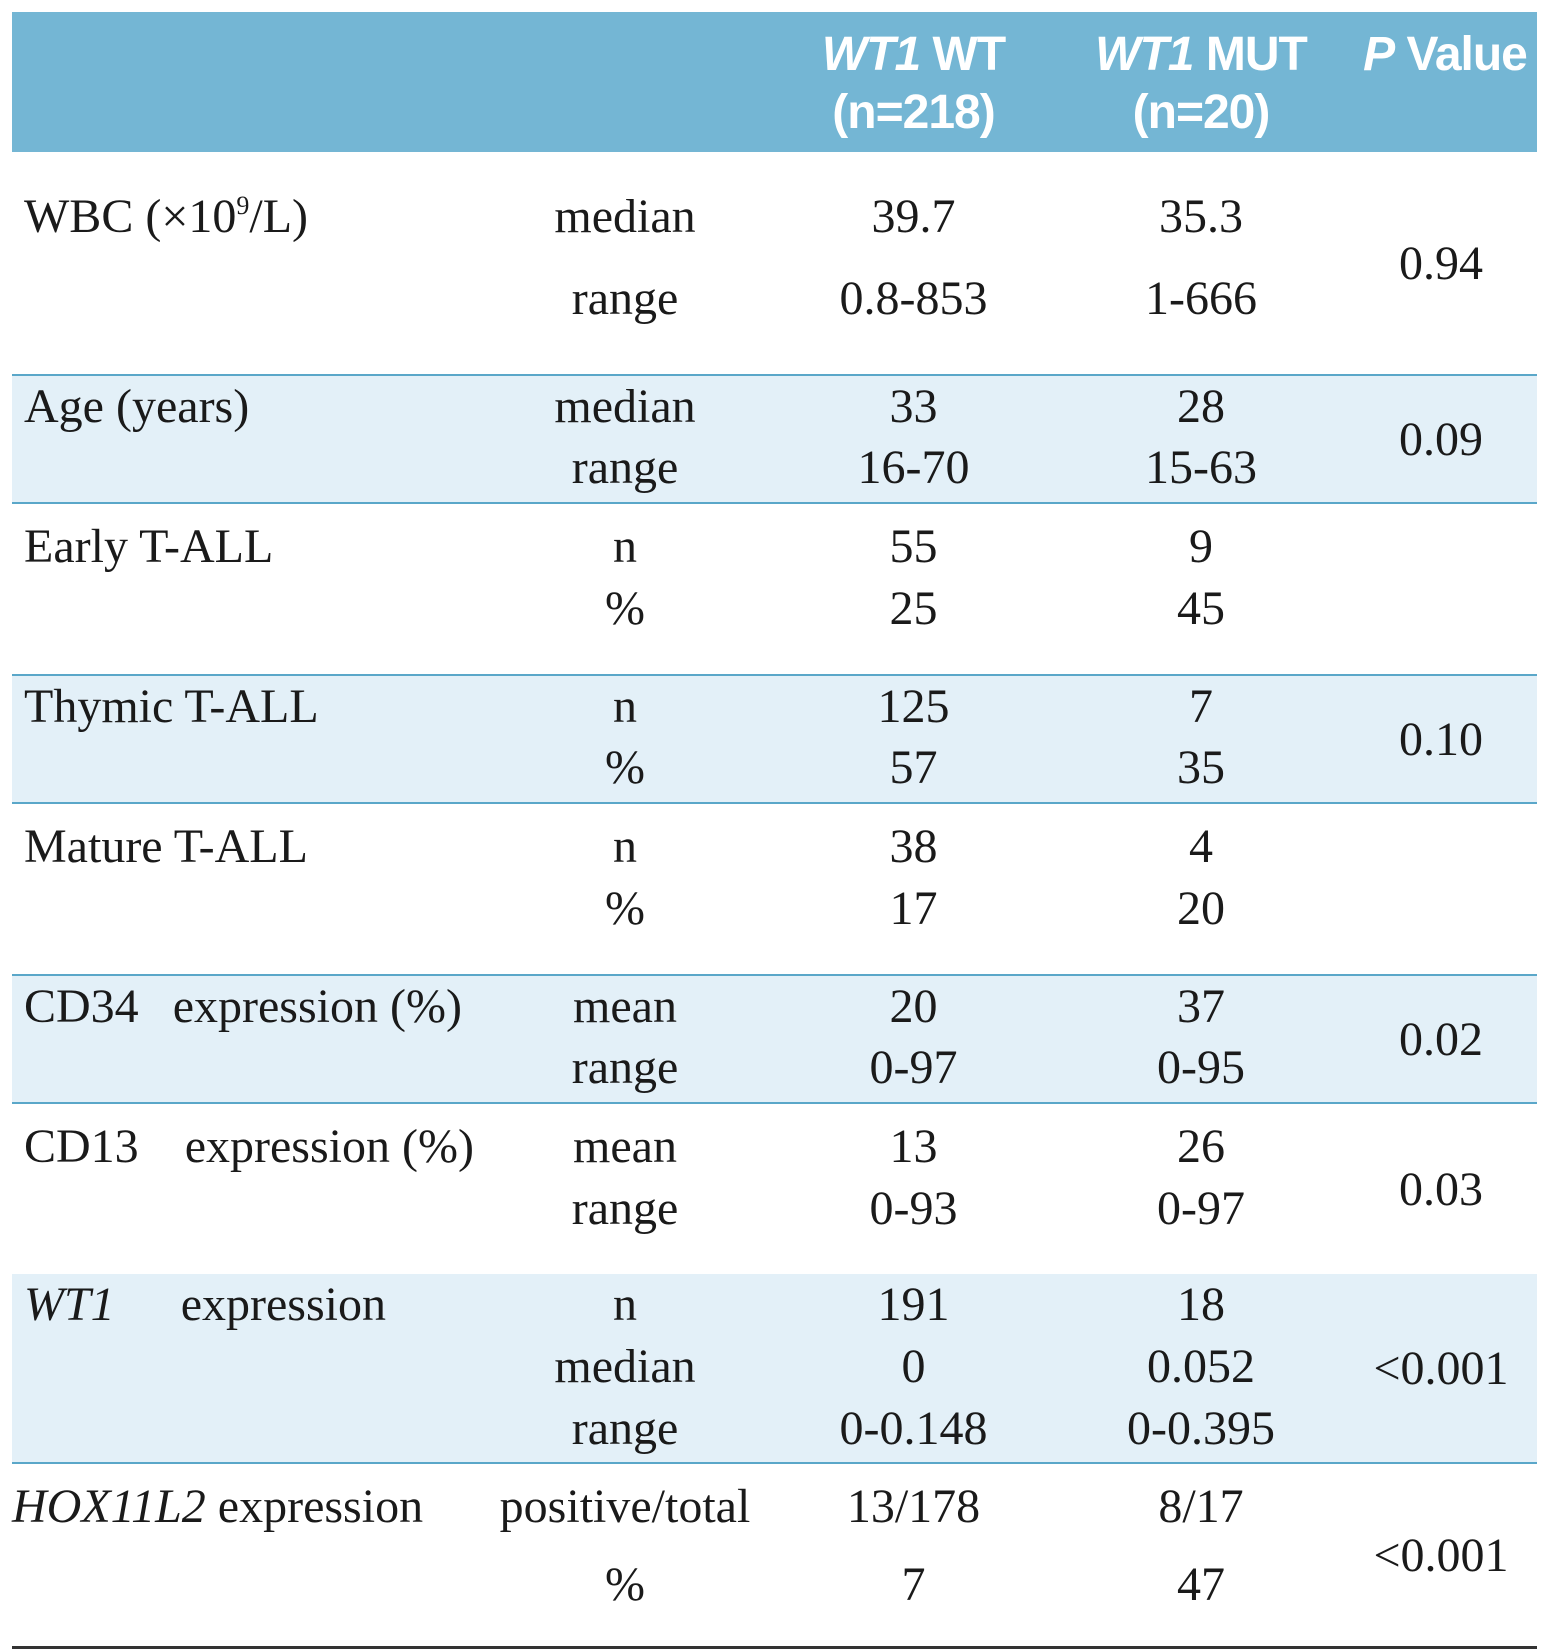 This screenshot has height=1649, width=1547. Describe the element at coordinates (1201, 406) in the screenshot. I see `mut-value: 28` at that location.